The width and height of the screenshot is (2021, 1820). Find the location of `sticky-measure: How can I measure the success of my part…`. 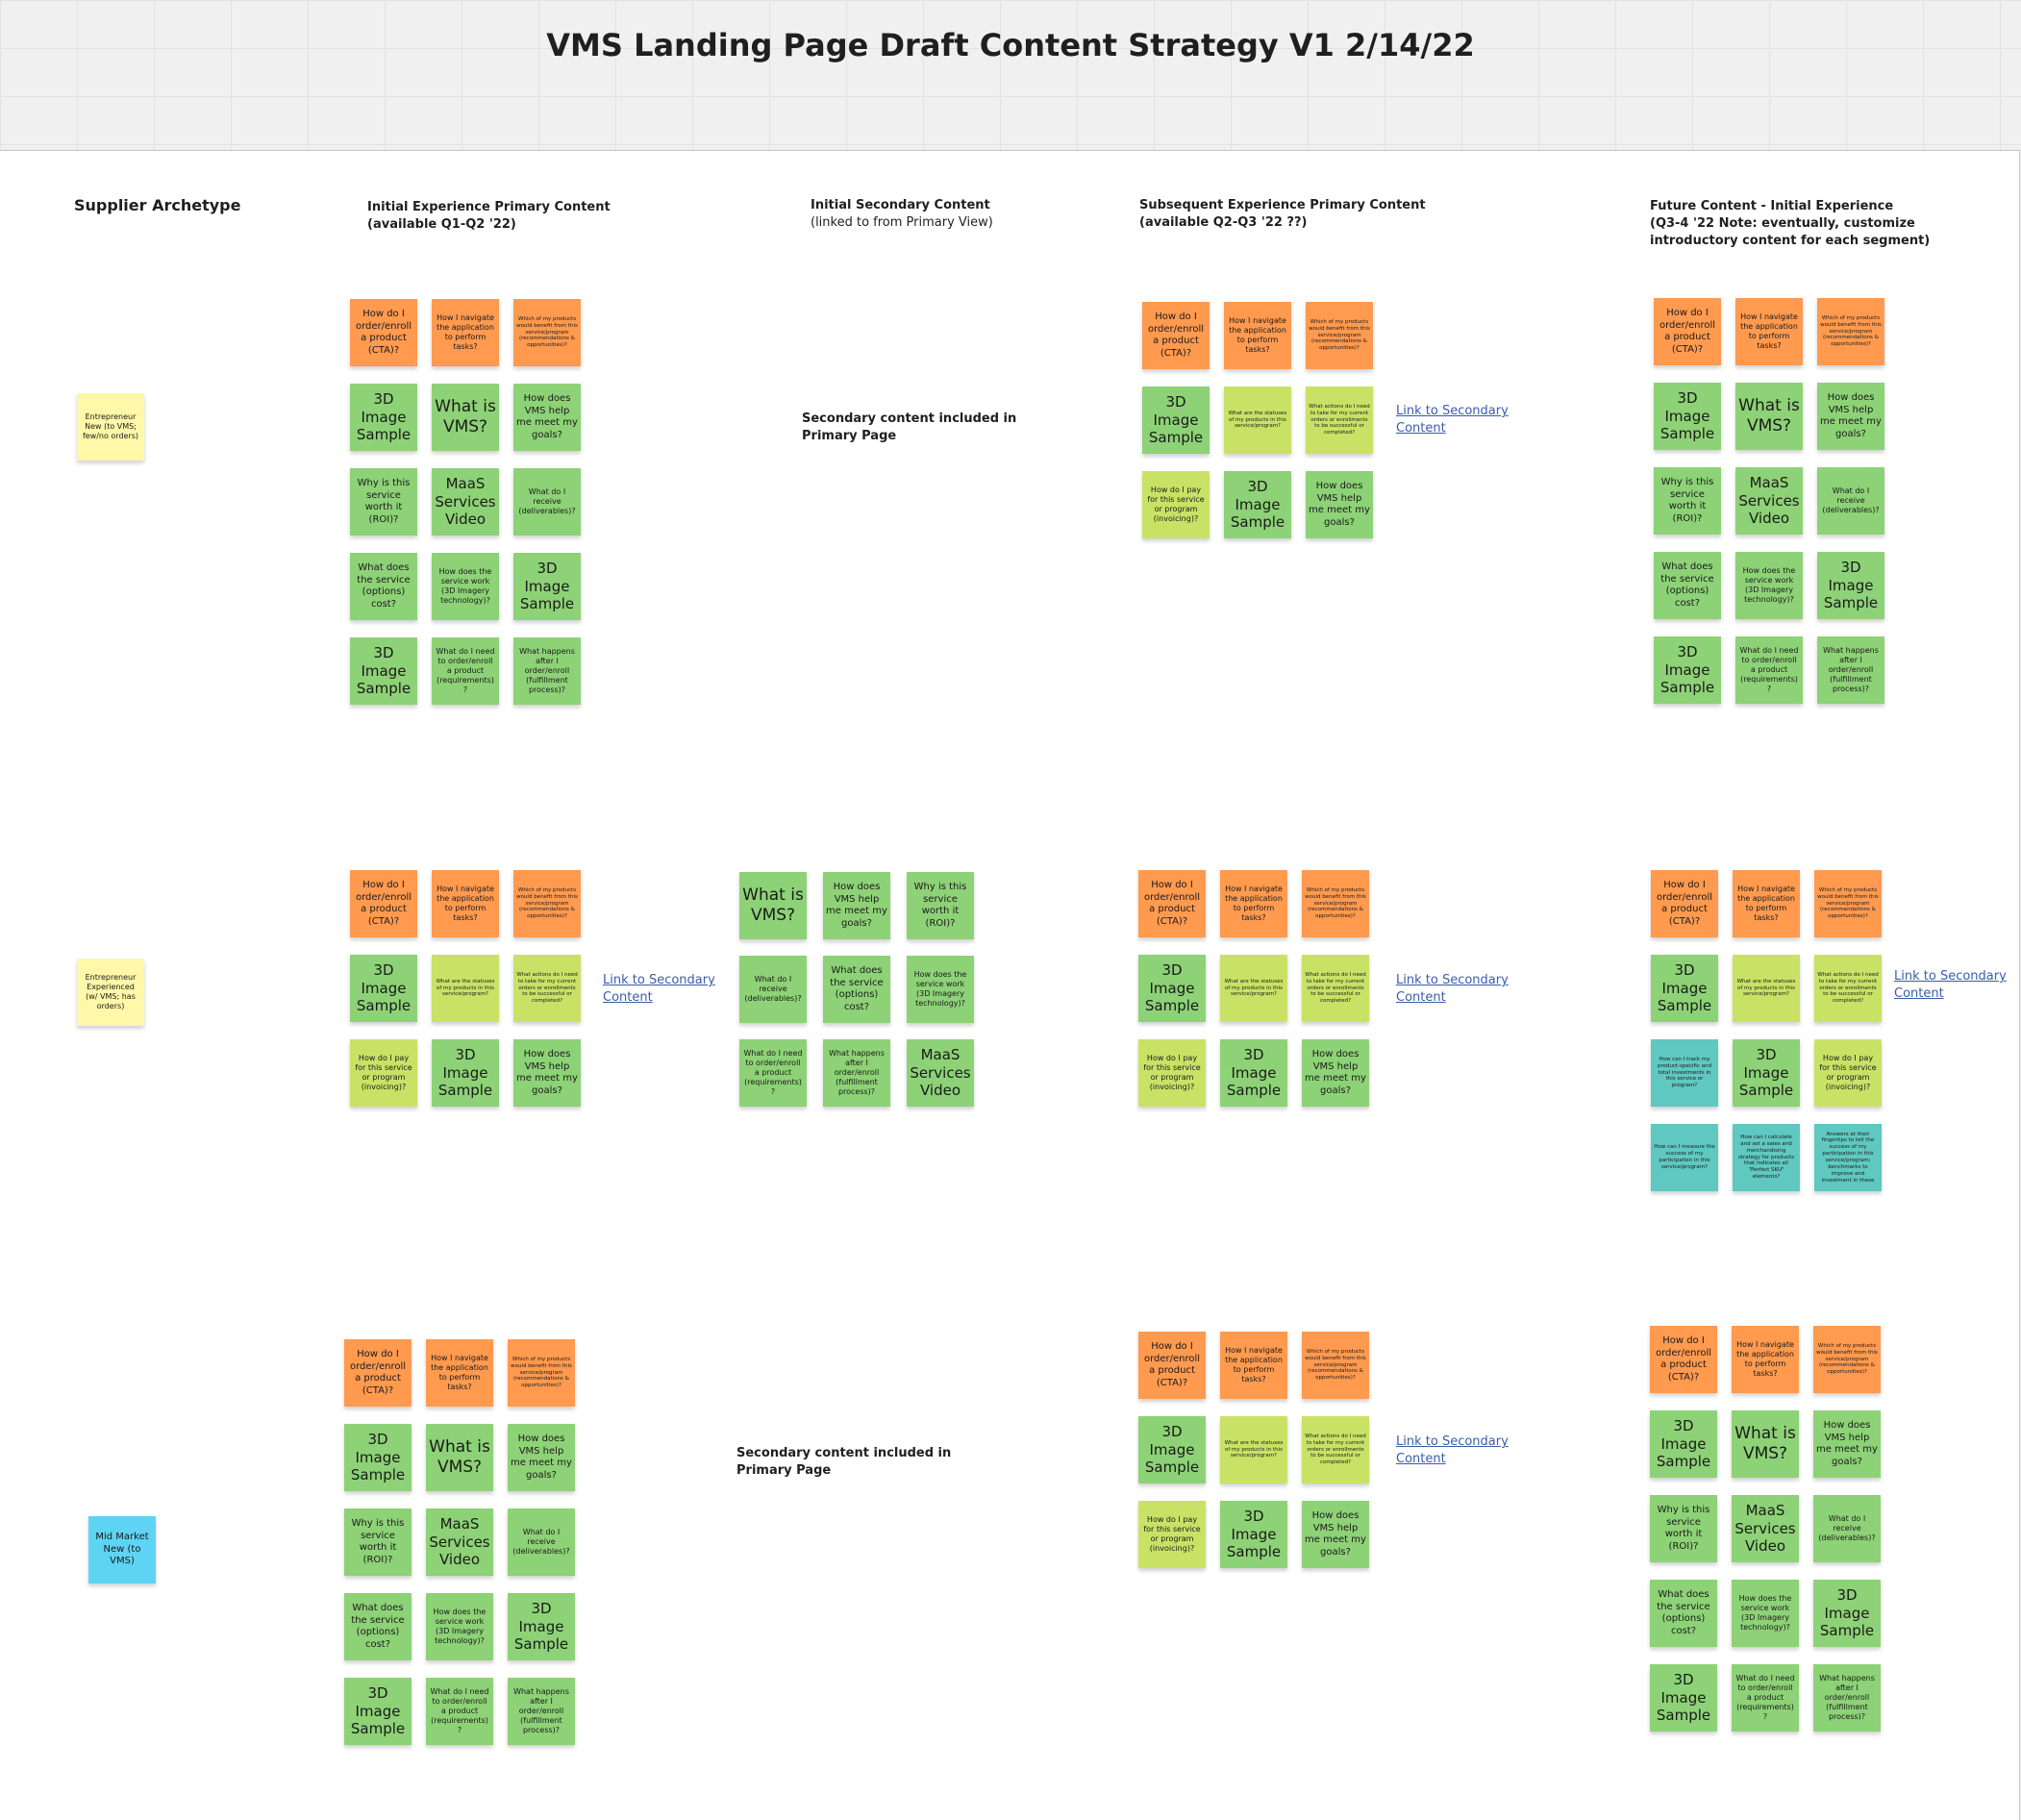

sticky-measure: How can I measure the success of my part… is located at coordinates (1685, 1158).